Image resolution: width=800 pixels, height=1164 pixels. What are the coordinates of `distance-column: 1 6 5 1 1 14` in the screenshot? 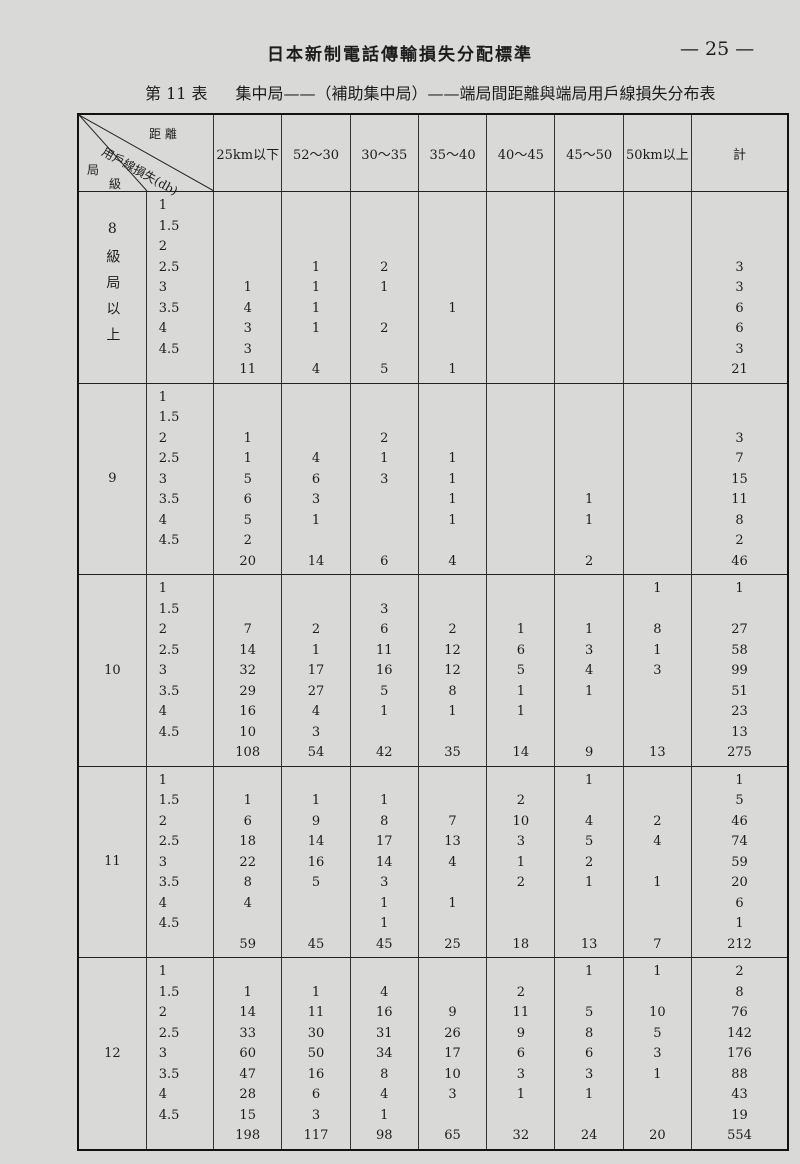 It's located at (520, 670).